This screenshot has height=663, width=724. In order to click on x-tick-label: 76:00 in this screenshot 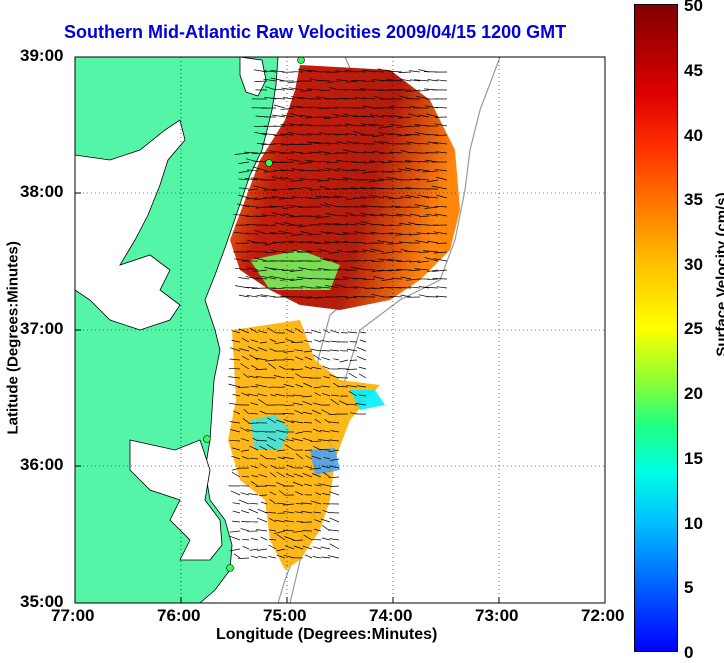, I will do `click(178, 616)`.